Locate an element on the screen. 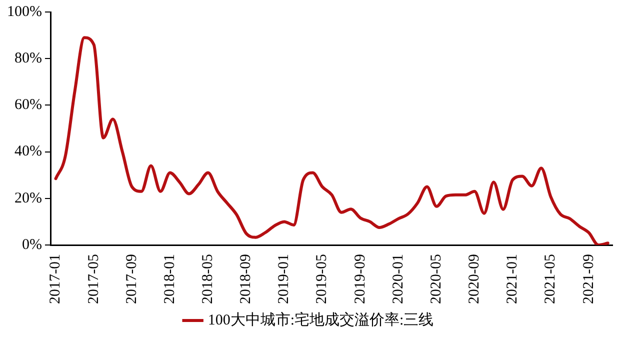 This screenshot has height=338, width=629. x-tick-label: 2020-05 is located at coordinates (436, 279).